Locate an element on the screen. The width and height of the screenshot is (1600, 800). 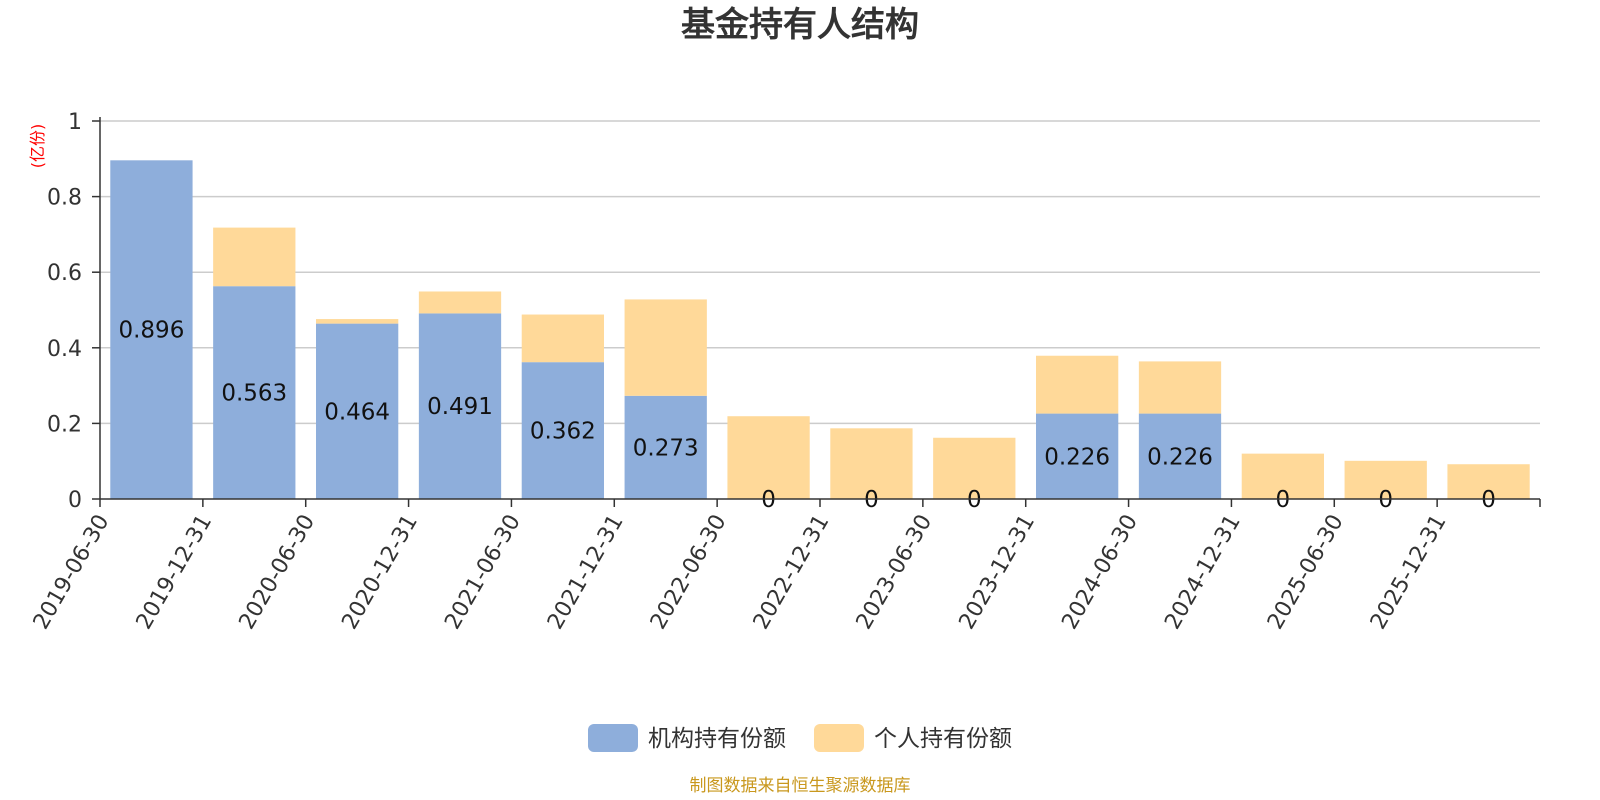
data-label-institutional: 0.273 is located at coordinates (666, 448).